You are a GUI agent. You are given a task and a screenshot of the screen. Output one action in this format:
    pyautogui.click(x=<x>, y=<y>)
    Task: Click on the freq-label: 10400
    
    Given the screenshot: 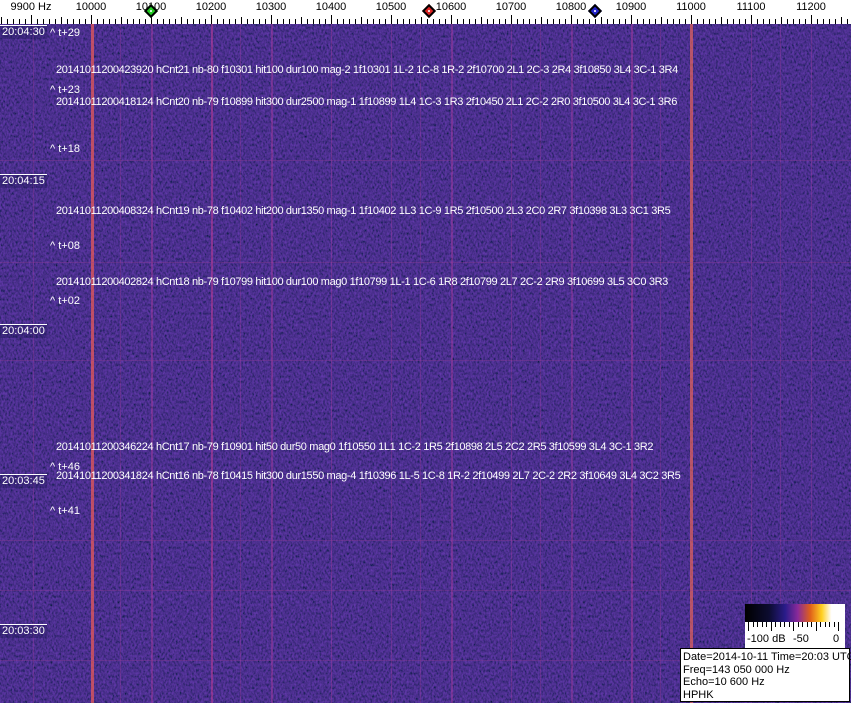 What is the action you would take?
    pyautogui.click(x=331, y=7)
    